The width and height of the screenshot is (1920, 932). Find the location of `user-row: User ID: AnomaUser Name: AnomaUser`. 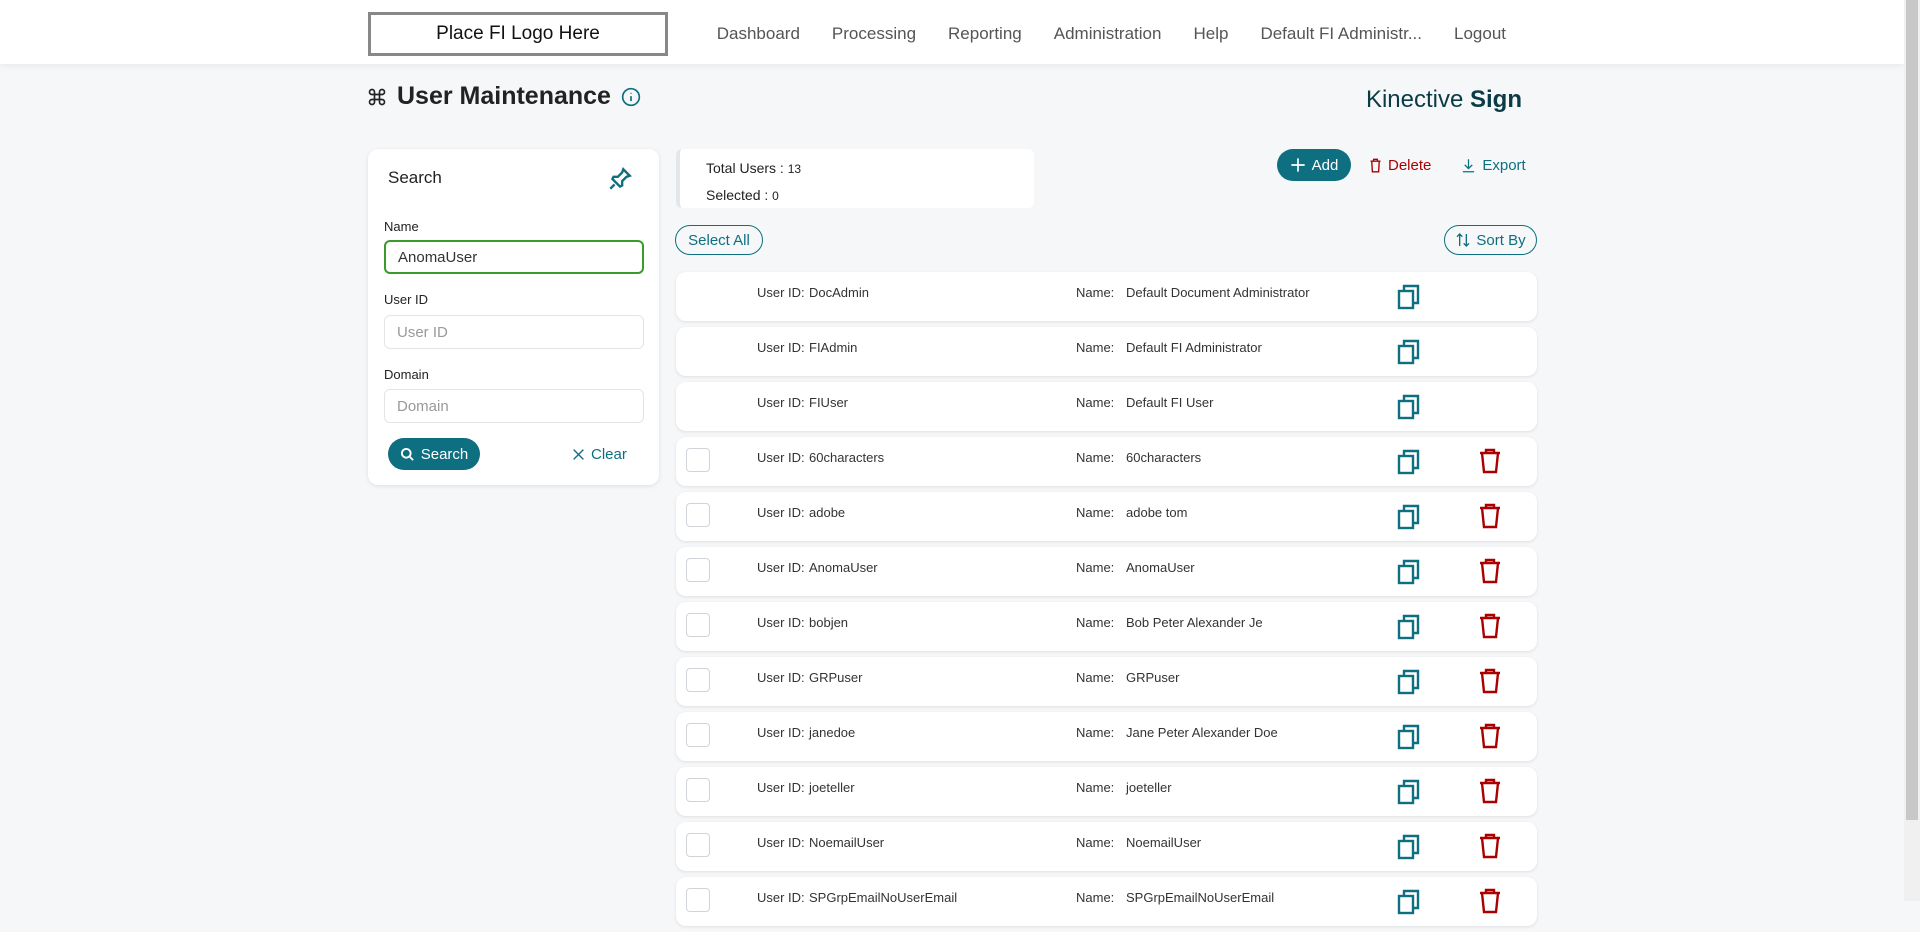

user-row: User ID: AnomaUser Name: AnomaUser is located at coordinates (1106, 571).